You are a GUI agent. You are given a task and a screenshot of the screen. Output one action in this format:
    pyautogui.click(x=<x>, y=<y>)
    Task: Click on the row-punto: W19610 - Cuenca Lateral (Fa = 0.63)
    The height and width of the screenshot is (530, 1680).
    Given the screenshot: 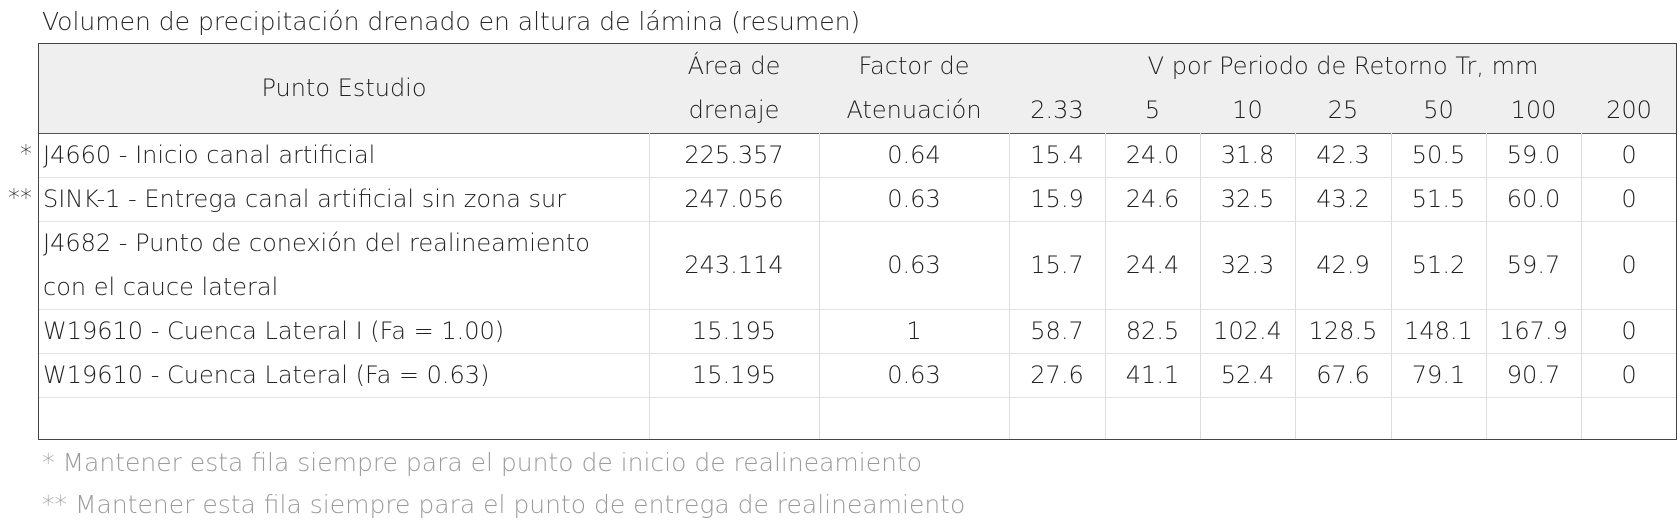 What is the action you would take?
    pyautogui.click(x=266, y=375)
    